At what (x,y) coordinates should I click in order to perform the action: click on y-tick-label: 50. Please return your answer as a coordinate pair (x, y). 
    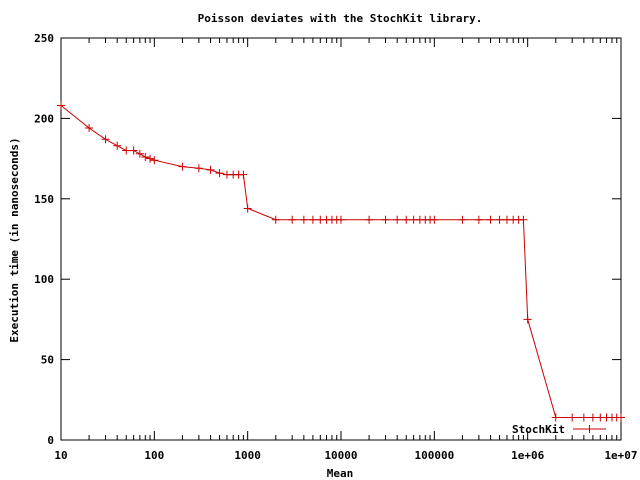
    Looking at the image, I should click on (47, 360).